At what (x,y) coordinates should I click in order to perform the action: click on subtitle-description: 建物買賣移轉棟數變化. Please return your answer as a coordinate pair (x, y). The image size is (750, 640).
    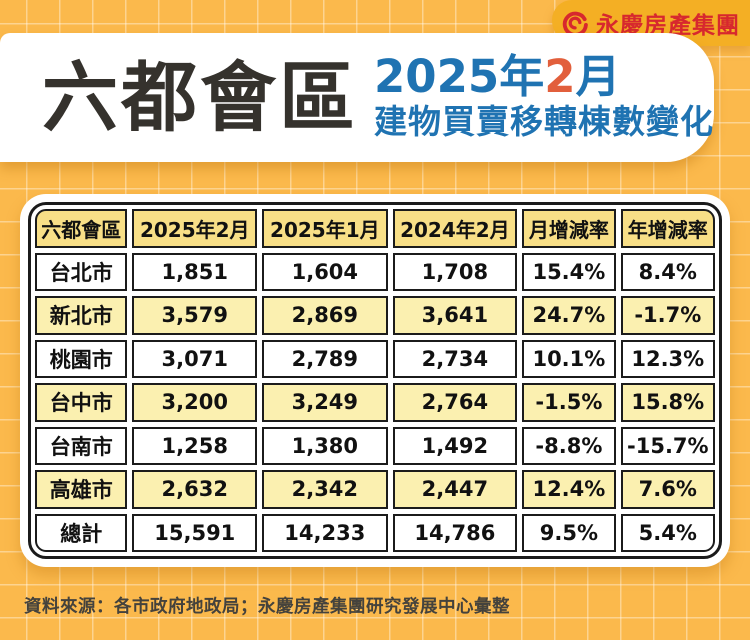
    Looking at the image, I should click on (544, 121).